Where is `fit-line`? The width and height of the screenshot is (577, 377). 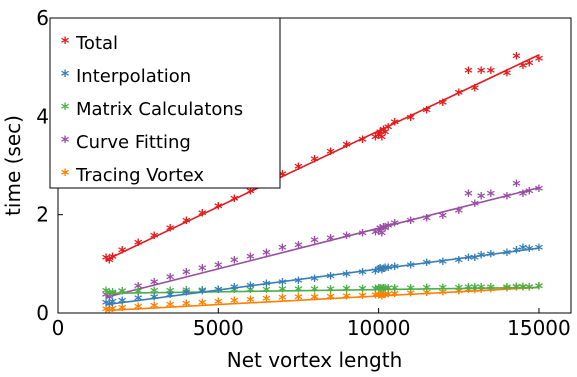 fit-line is located at coordinates (322, 290).